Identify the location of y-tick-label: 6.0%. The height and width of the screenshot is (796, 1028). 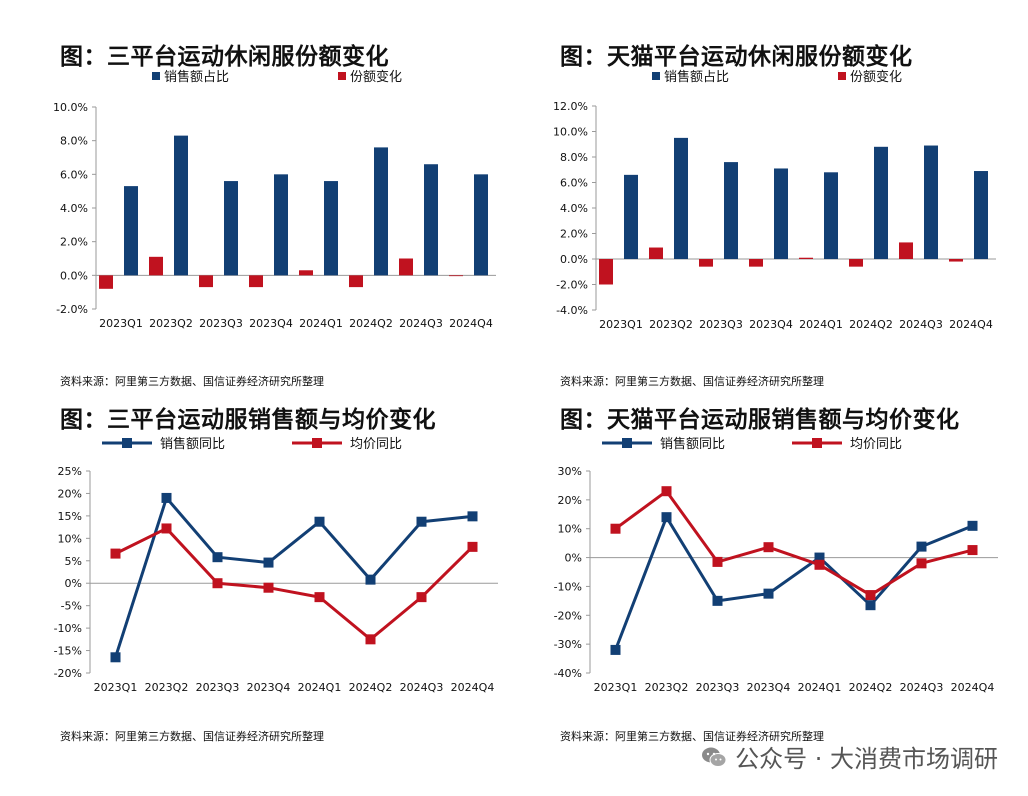
(74, 174).